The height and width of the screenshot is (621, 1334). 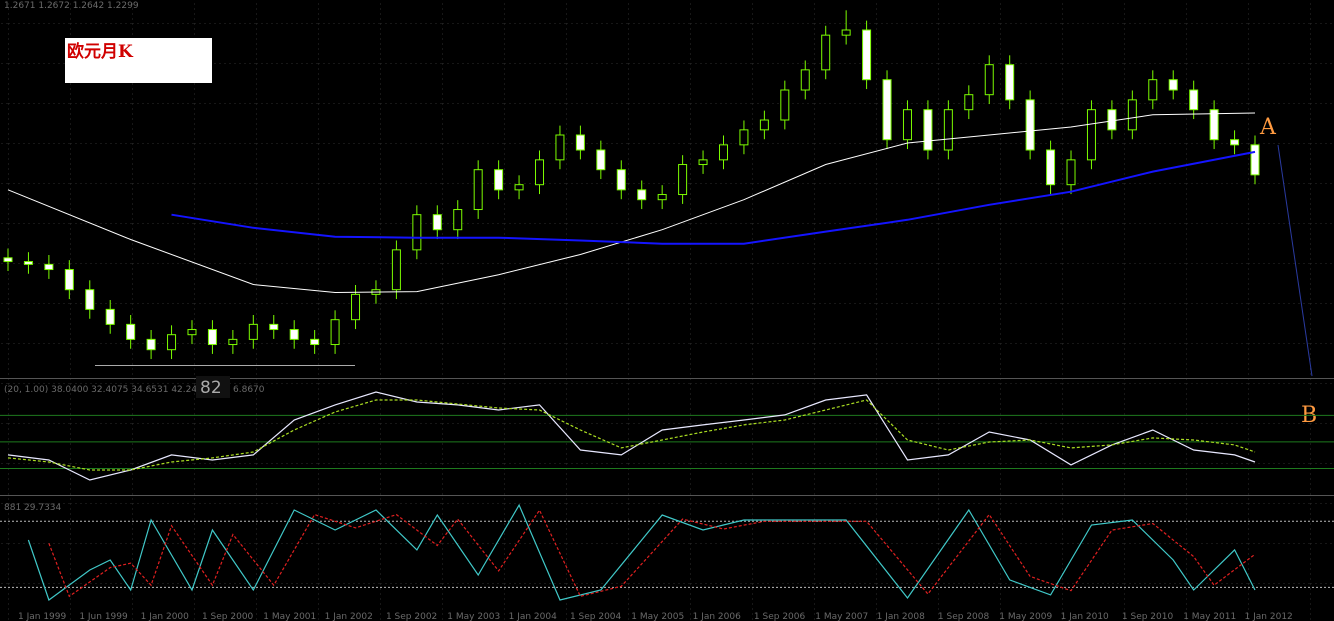 What do you see at coordinates (71, 6) in the screenshot?
I see `price-header: 1.2671 1.2672 1.2642 1.2299` at bounding box center [71, 6].